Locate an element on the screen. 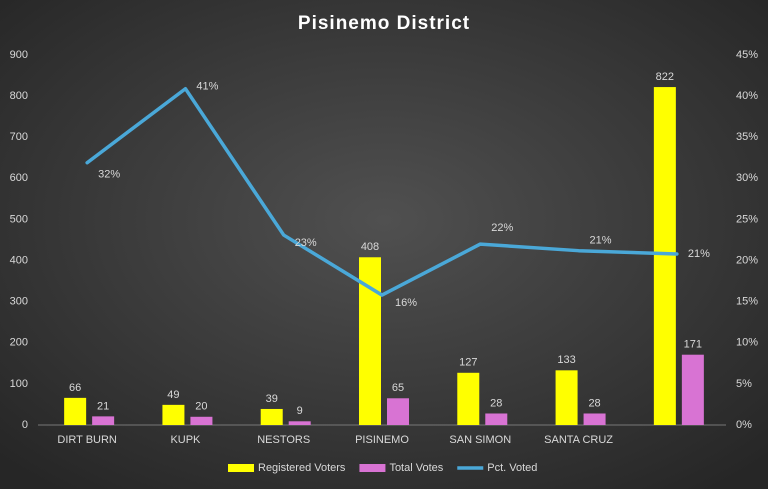  x-tick-label: KUPK is located at coordinates (185, 440).